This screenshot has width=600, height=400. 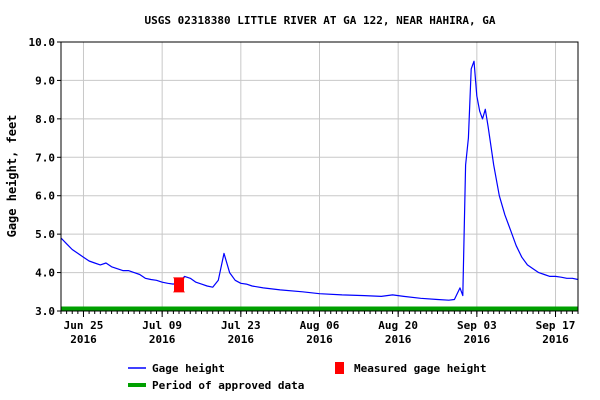 I want to click on legend-swatch-measured, so click(x=339, y=368).